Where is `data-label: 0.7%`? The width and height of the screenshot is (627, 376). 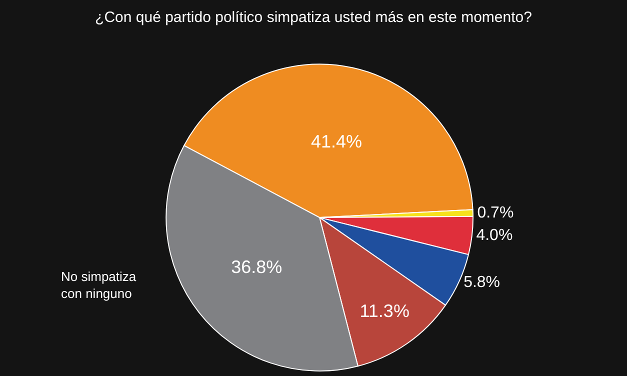
data-label: 0.7% is located at coordinates (495, 213).